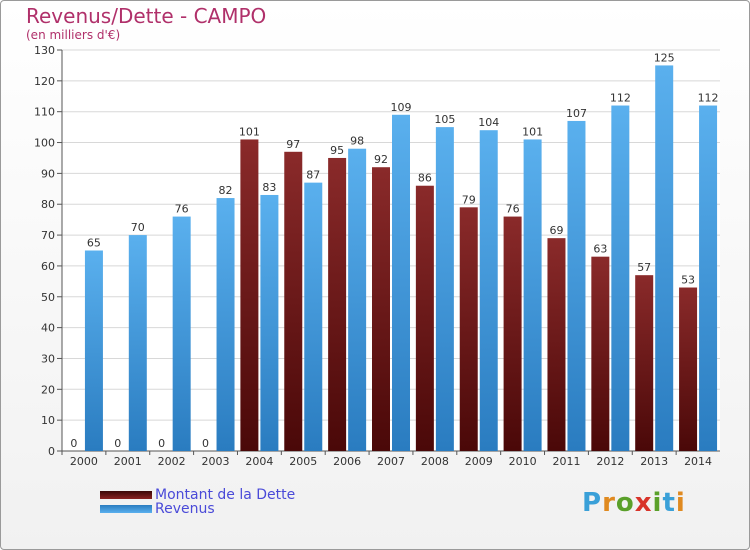 Image resolution: width=750 pixels, height=550 pixels. What do you see at coordinates (185, 509) in the screenshot?
I see `legend-label-revenus: Revenus` at bounding box center [185, 509].